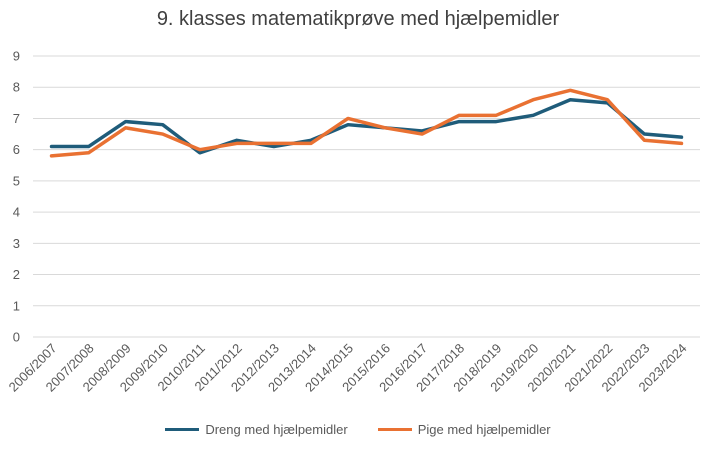 The image size is (716, 452). What do you see at coordinates (16, 305) in the screenshot?
I see `y-tick-label: 1` at bounding box center [16, 305].